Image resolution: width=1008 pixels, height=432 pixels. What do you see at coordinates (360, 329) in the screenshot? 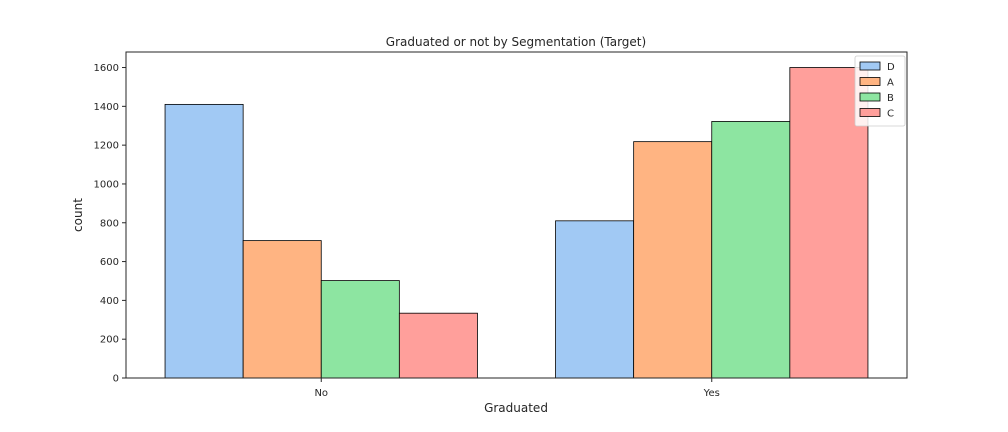
I see `bar-b-no` at bounding box center [360, 329].